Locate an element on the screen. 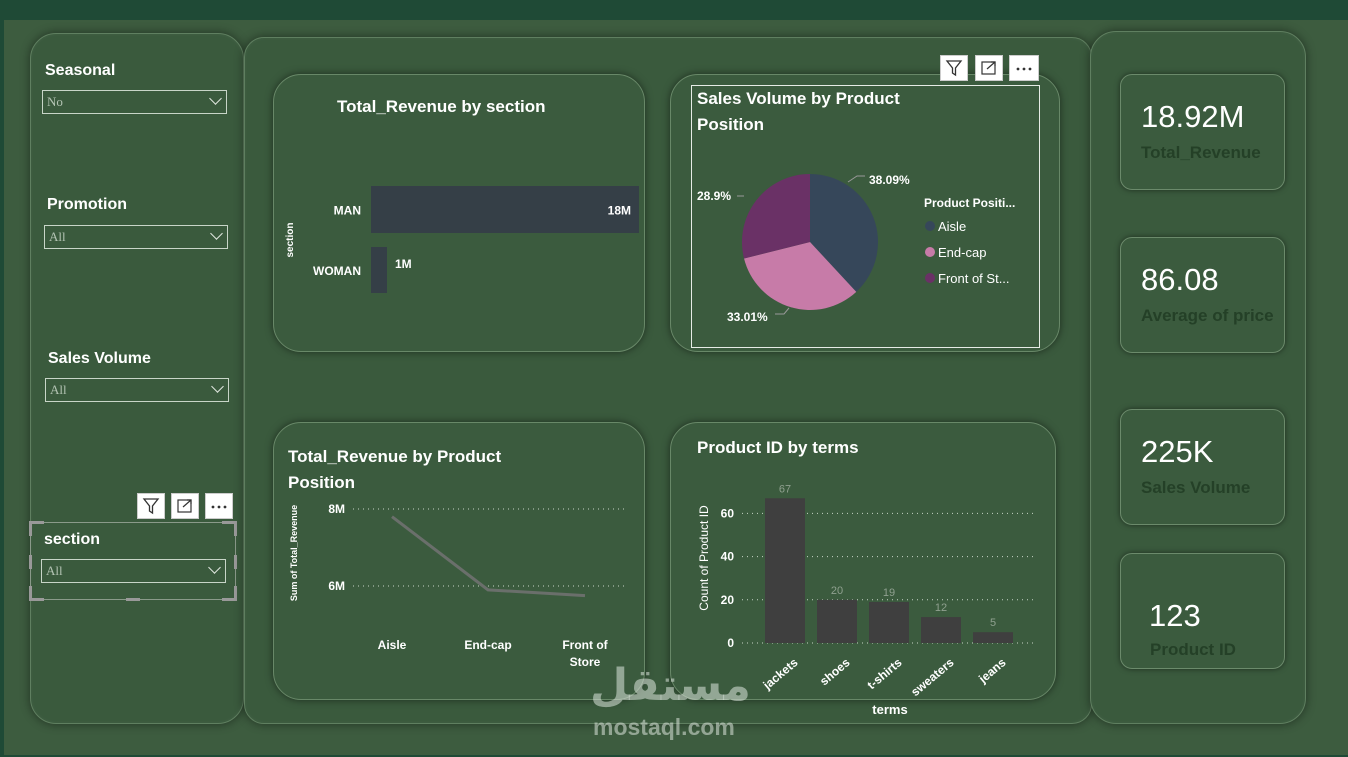 This screenshot has height=757, width=1348. revenue-by-position-card is located at coordinates (459, 561).